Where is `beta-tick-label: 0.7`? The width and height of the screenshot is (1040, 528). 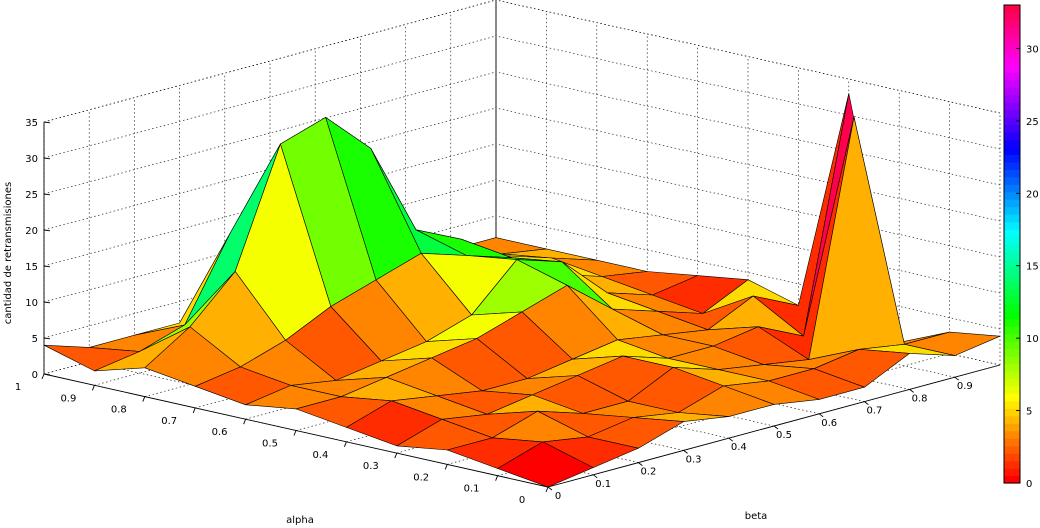
beta-tick-label: 0.7 is located at coordinates (874, 411).